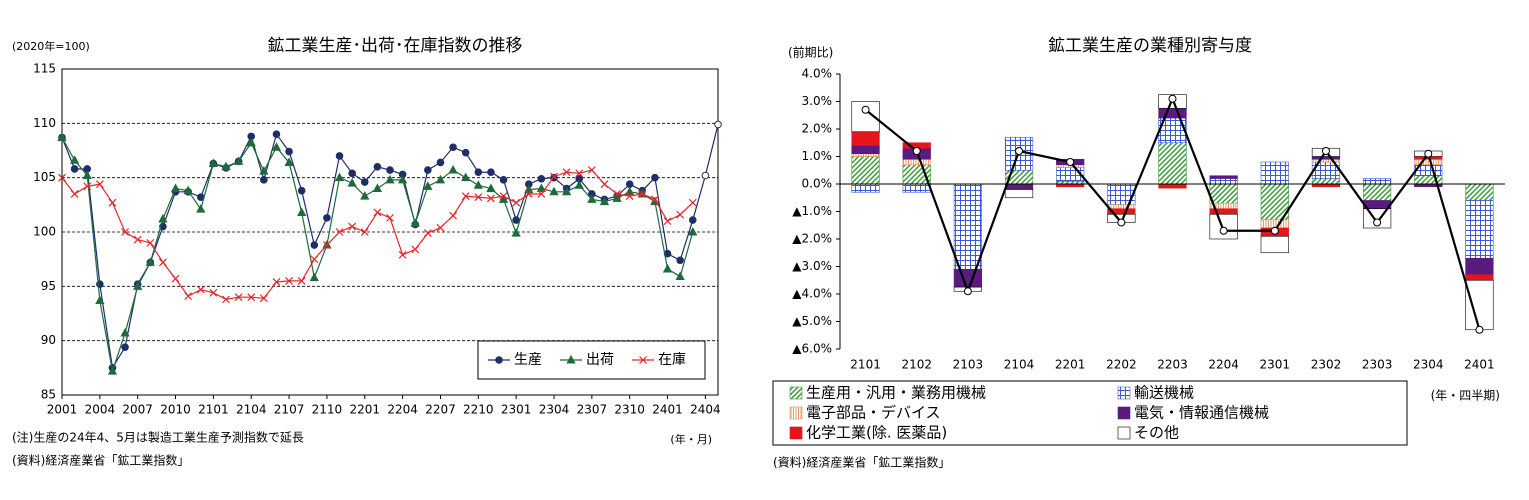  I want to click on y-tick-label: 4.0%, so click(817, 74).